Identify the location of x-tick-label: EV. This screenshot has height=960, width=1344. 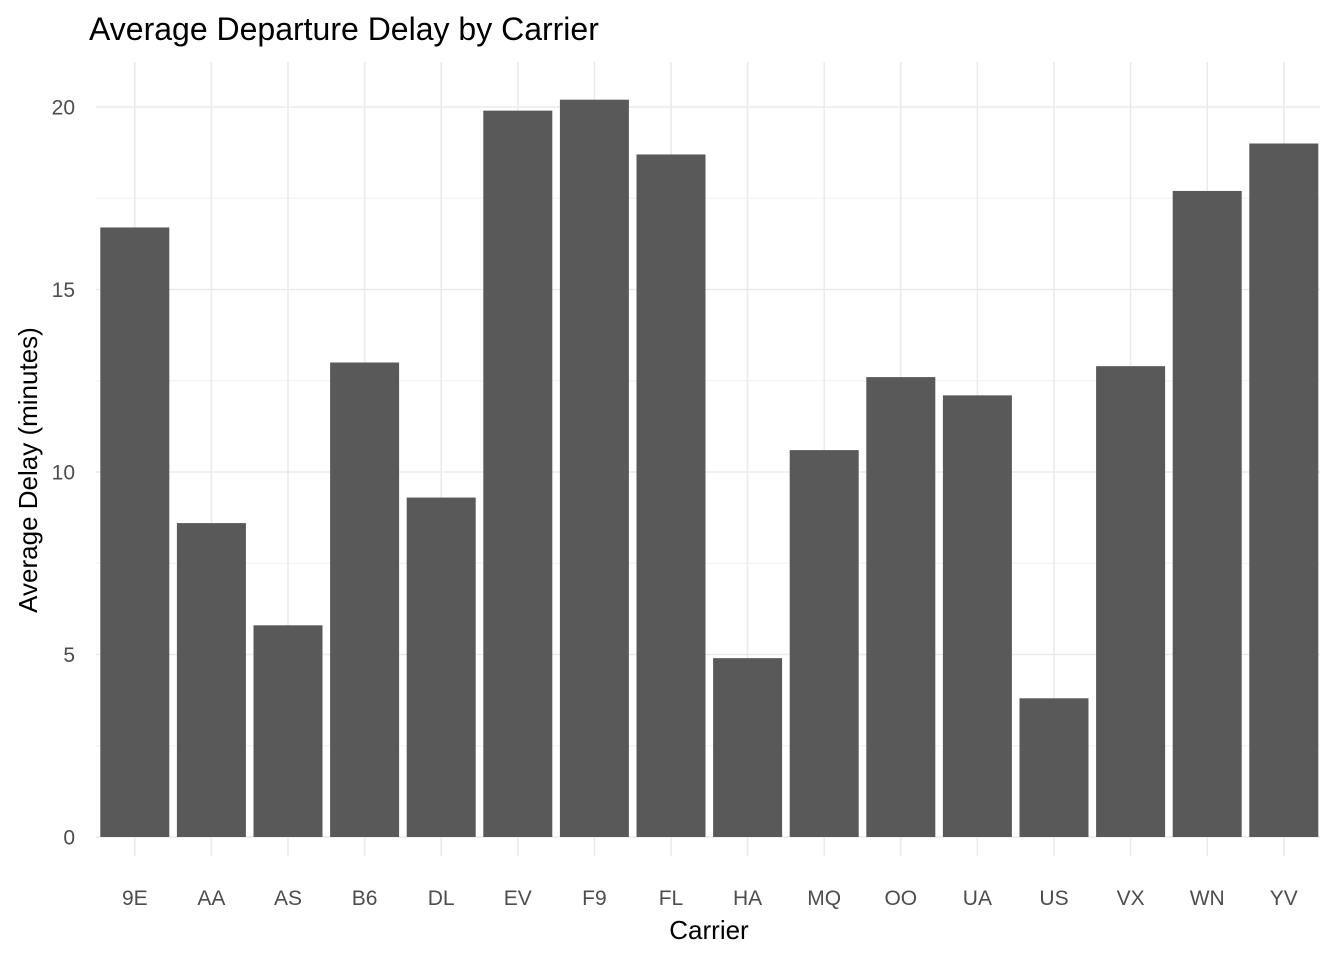
(518, 898).